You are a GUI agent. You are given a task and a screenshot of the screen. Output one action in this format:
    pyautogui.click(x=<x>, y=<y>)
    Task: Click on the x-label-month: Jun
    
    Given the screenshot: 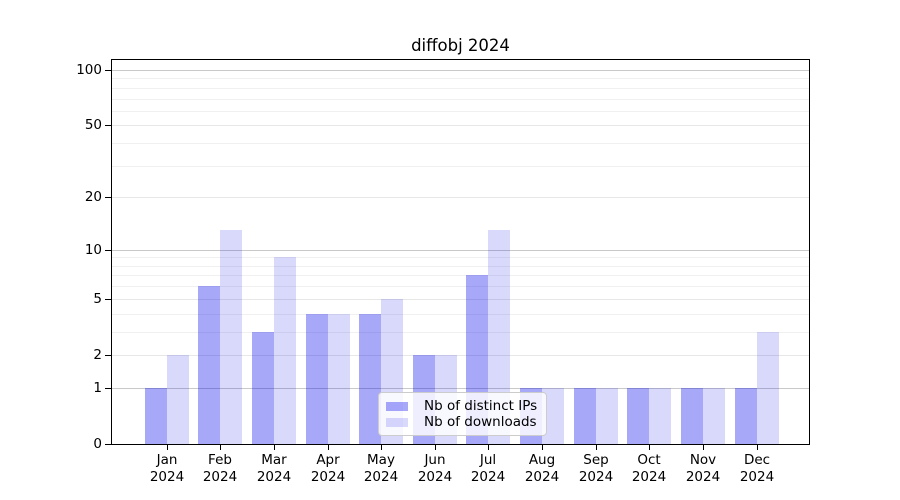 What is the action you would take?
    pyautogui.click(x=435, y=460)
    